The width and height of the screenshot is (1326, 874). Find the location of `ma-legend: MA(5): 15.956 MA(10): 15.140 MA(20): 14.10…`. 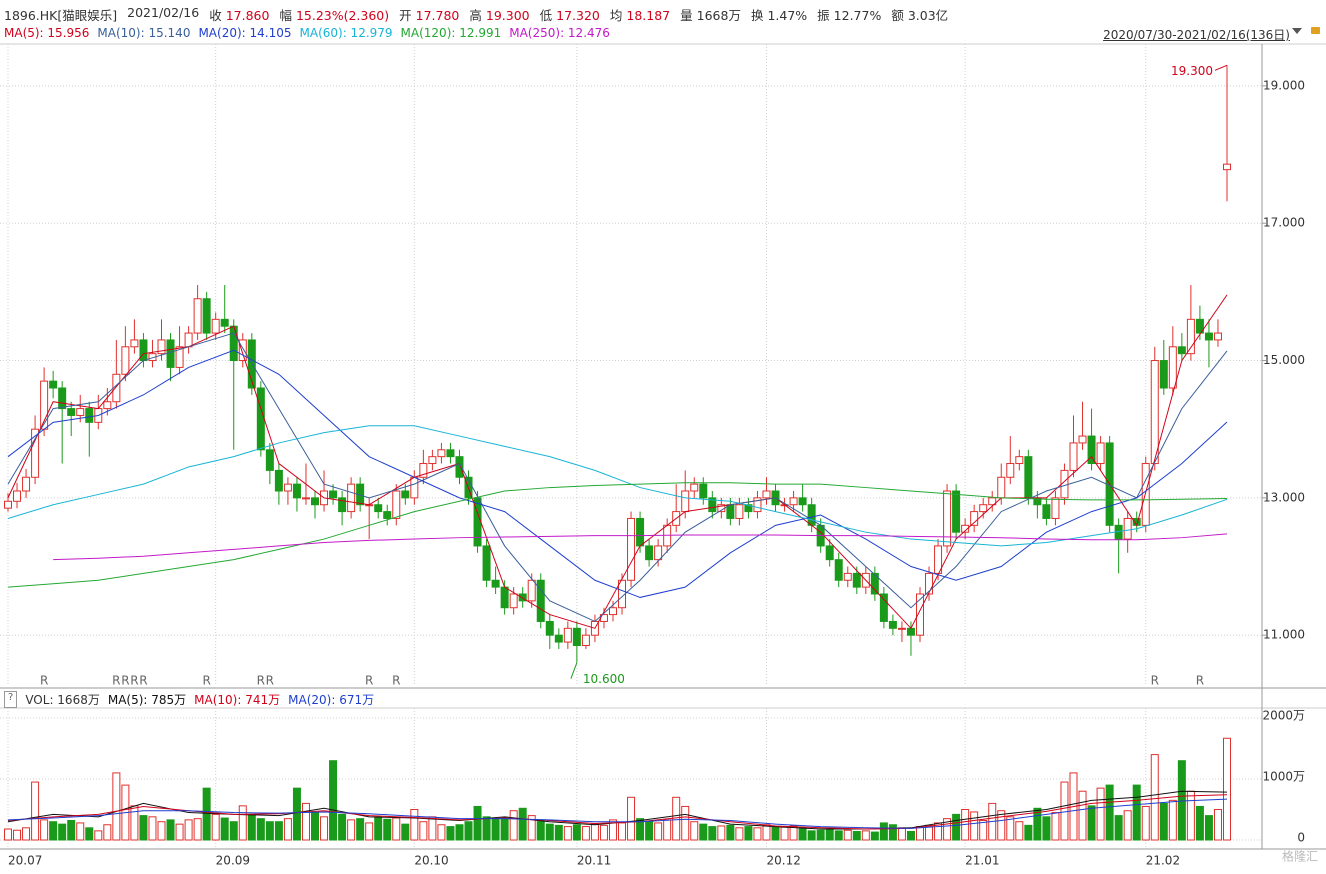

ma-legend: MA(5): 15.956 MA(10): 15.140 MA(20): 14.10… is located at coordinates (307, 33).